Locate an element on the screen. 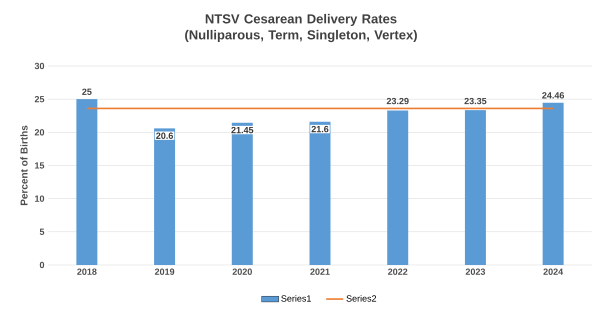 Image resolution: width=602 pixels, height=321 pixels. x-tick-label: 2020 is located at coordinates (242, 271).